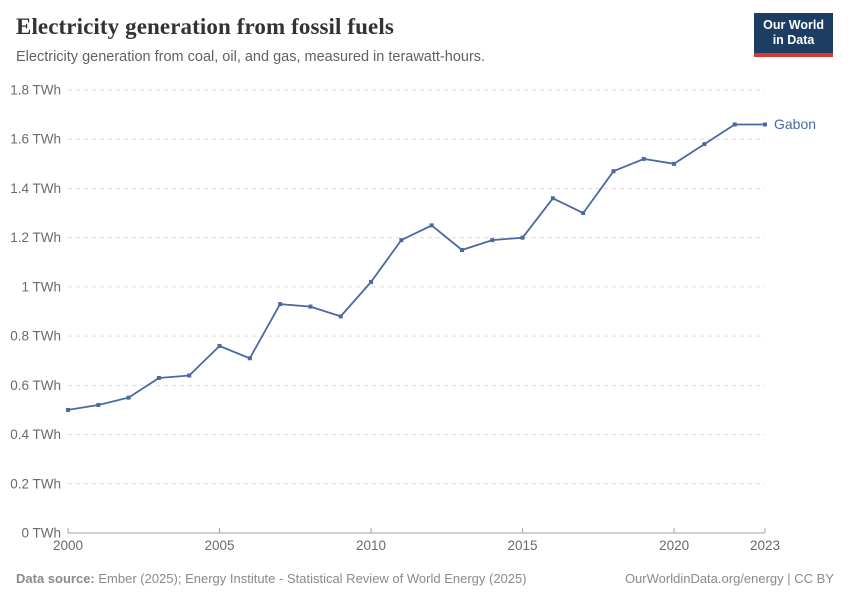  I want to click on series-end-label: Gabon, so click(795, 124).